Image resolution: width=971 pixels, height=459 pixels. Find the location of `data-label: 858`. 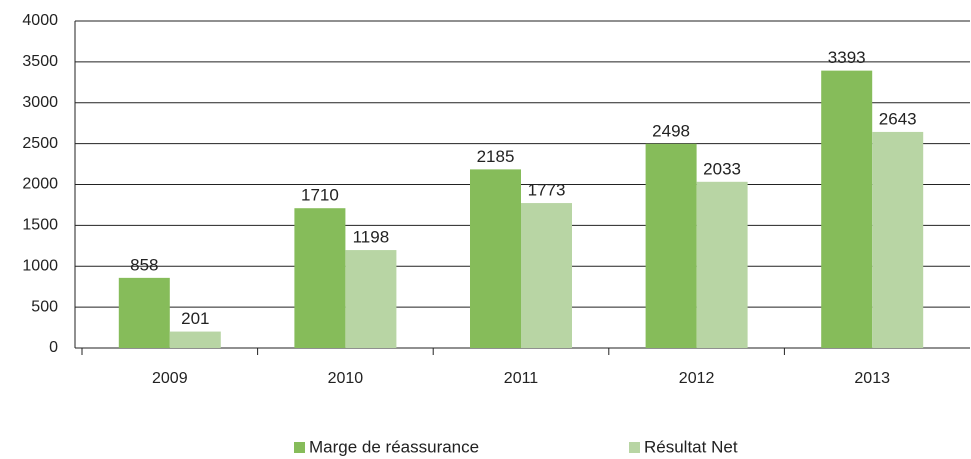

data-label: 858 is located at coordinates (144, 264).